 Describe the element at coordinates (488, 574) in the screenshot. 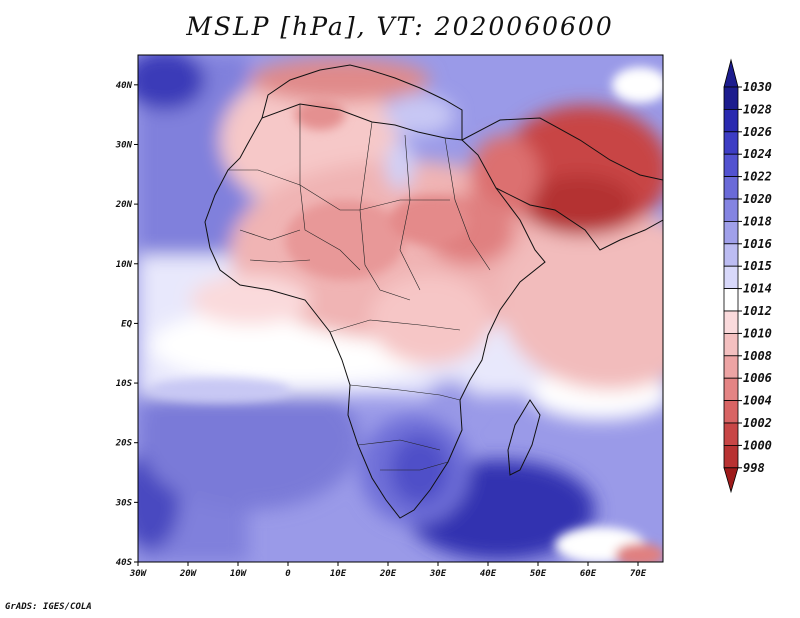

I see `lon-tick-label: 40E` at that location.